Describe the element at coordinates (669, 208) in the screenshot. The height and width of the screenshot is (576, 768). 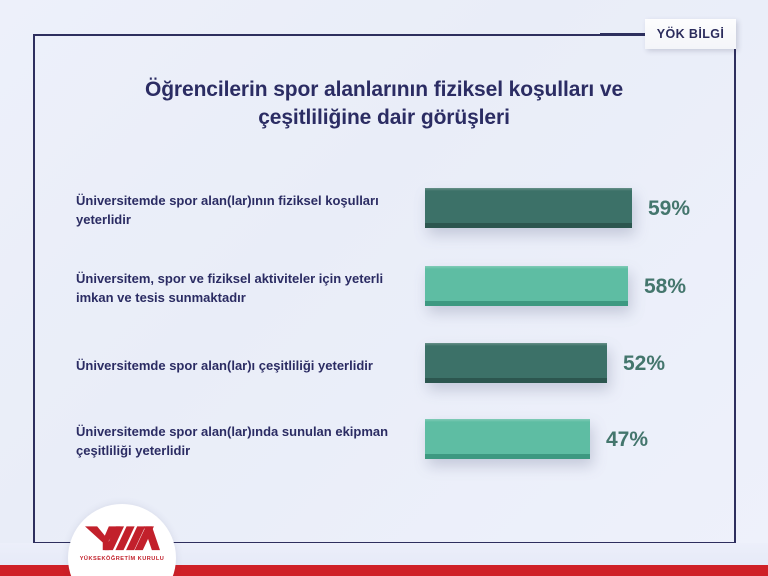
I see `bar-value-label: 59%` at that location.